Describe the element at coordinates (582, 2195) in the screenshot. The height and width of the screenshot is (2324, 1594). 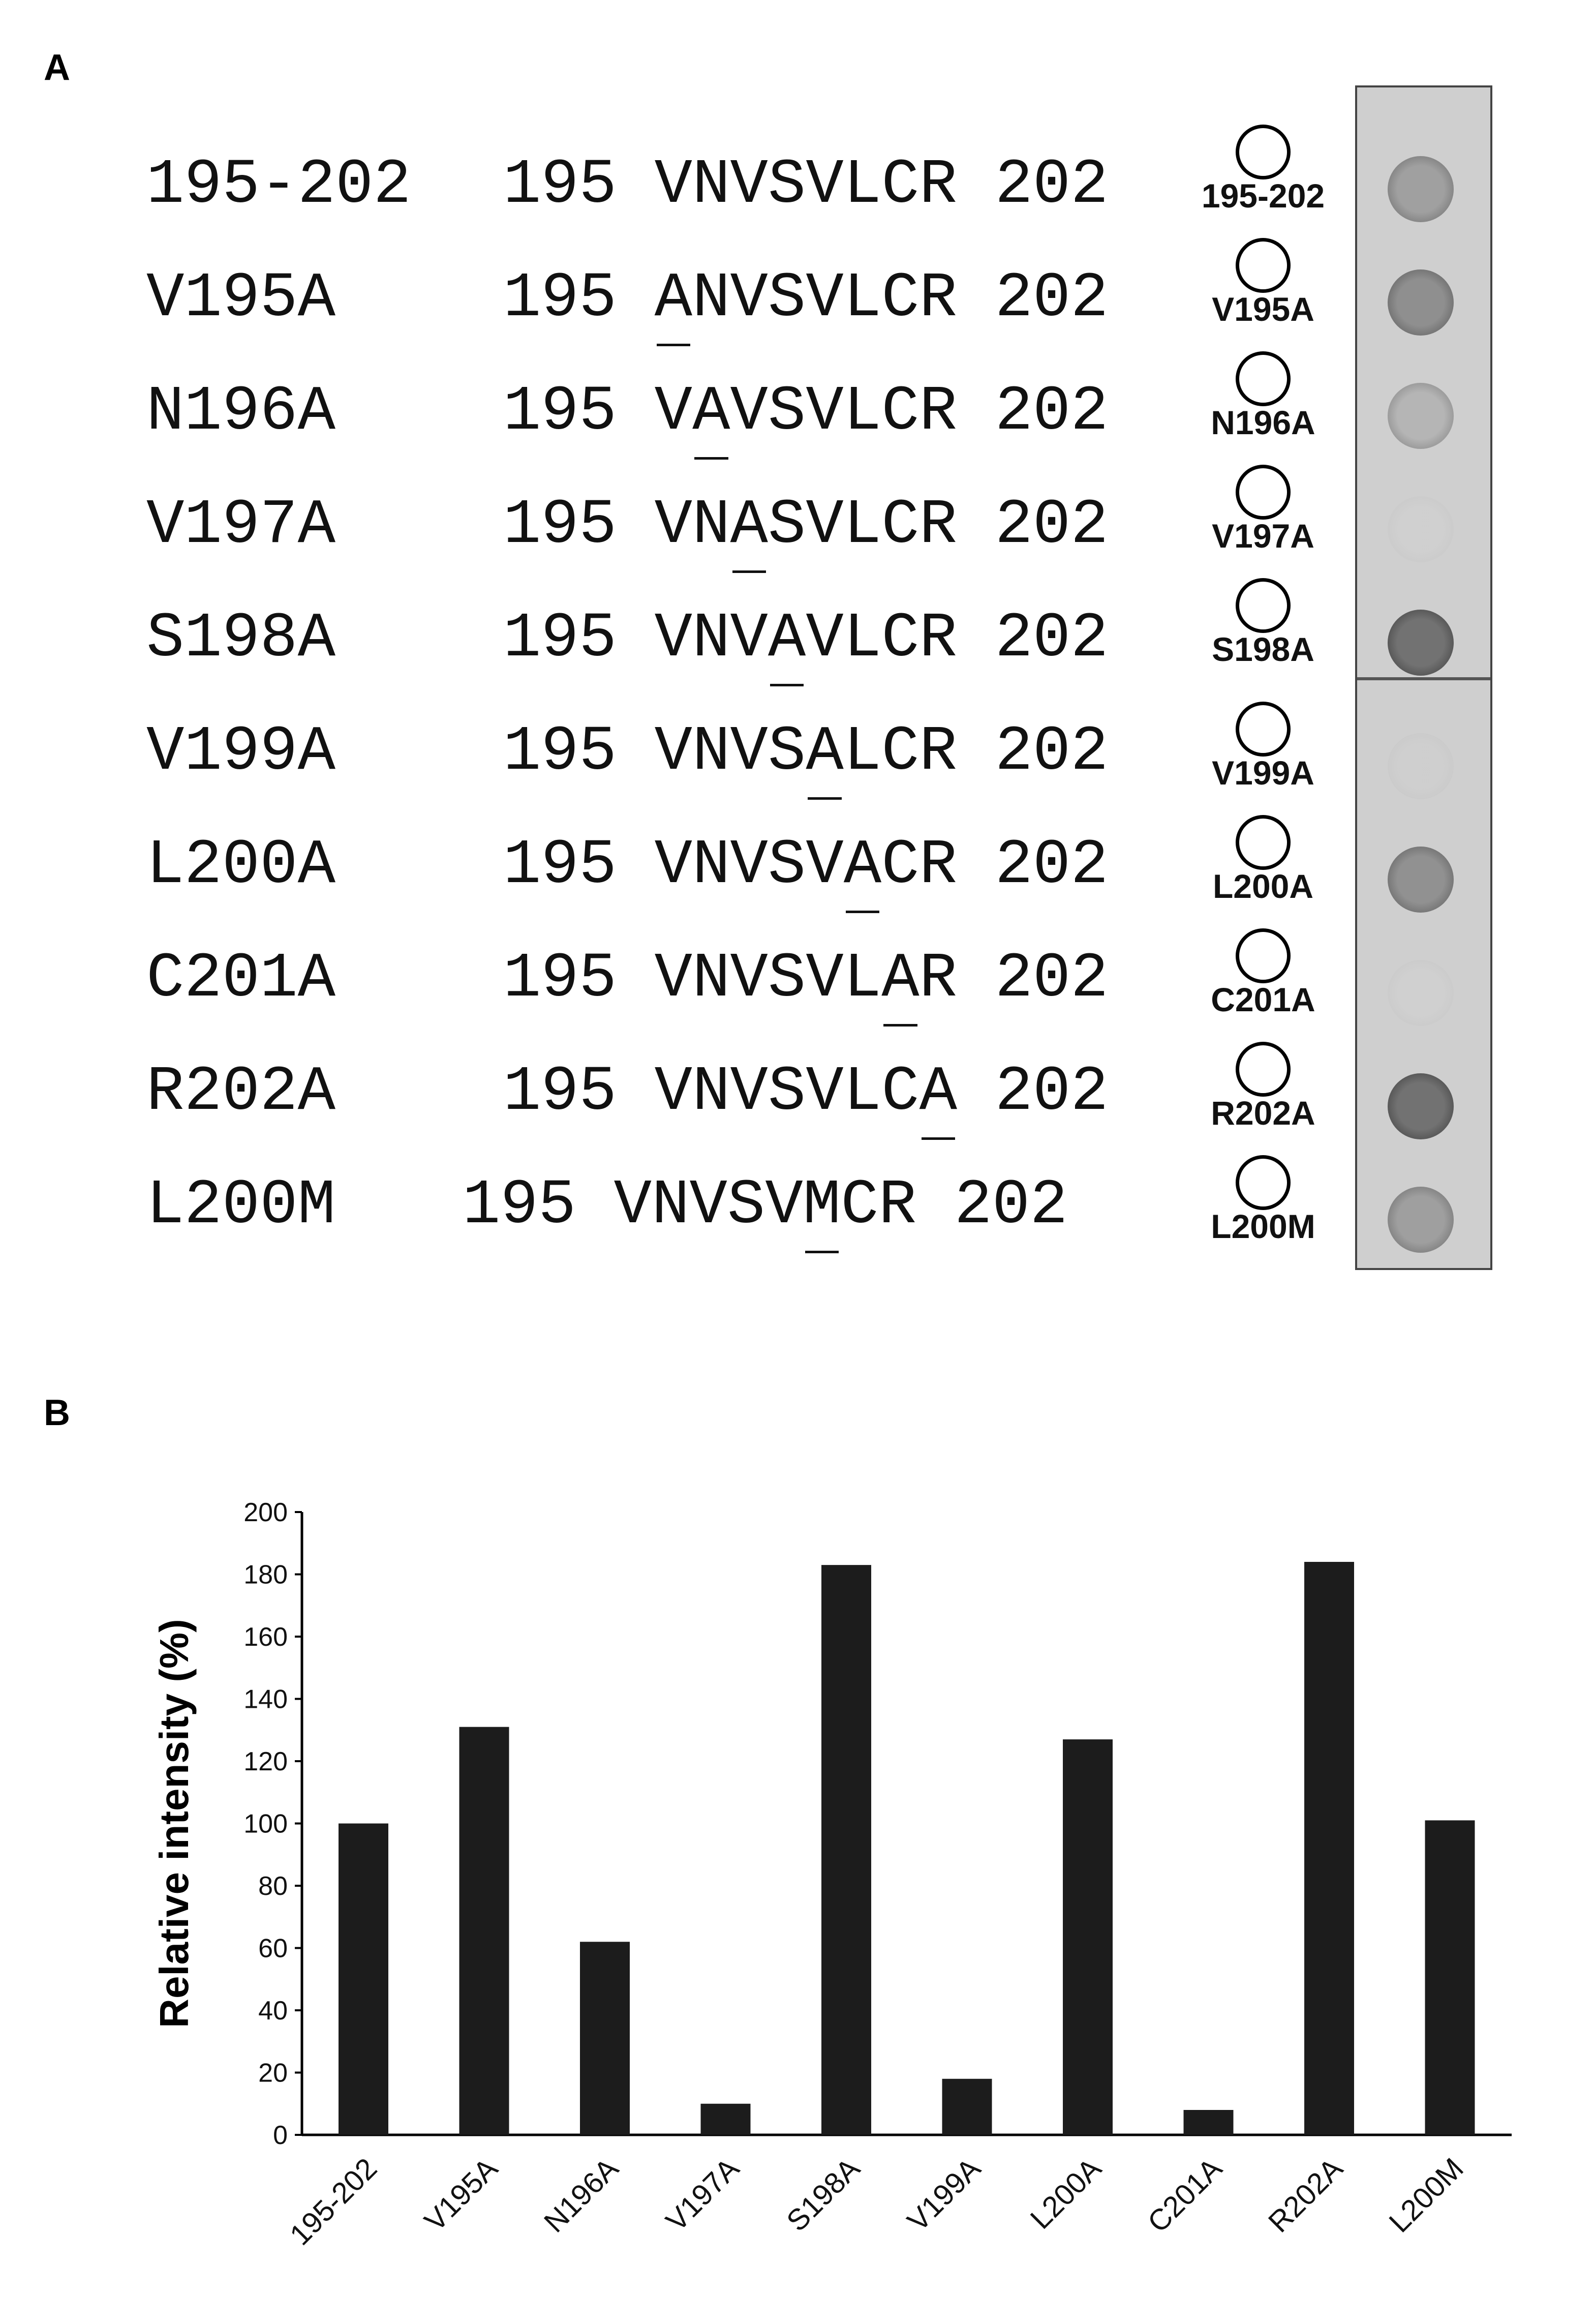
I see `x-tick-label: N196A` at that location.